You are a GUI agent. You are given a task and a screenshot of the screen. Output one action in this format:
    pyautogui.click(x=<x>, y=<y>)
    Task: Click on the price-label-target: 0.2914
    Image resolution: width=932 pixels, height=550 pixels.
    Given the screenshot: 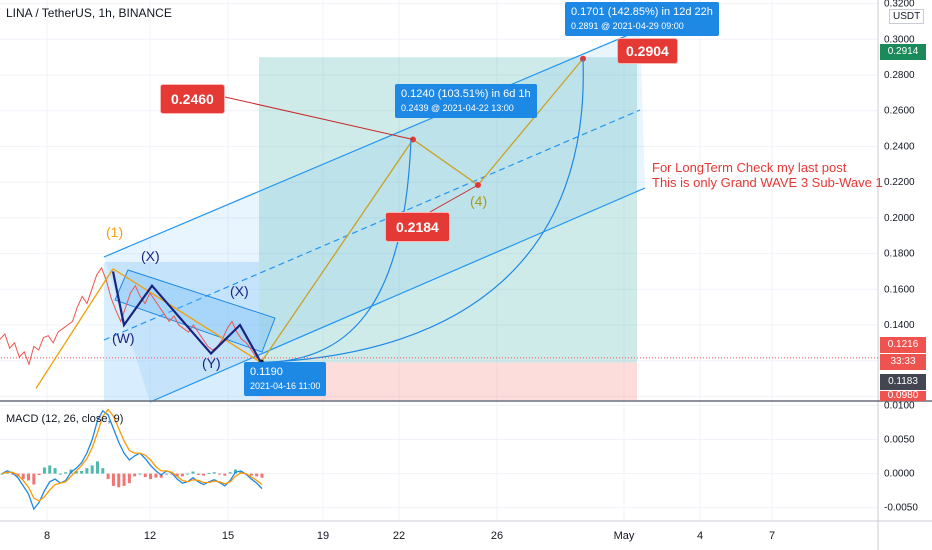 What is the action you would take?
    pyautogui.click(x=903, y=52)
    